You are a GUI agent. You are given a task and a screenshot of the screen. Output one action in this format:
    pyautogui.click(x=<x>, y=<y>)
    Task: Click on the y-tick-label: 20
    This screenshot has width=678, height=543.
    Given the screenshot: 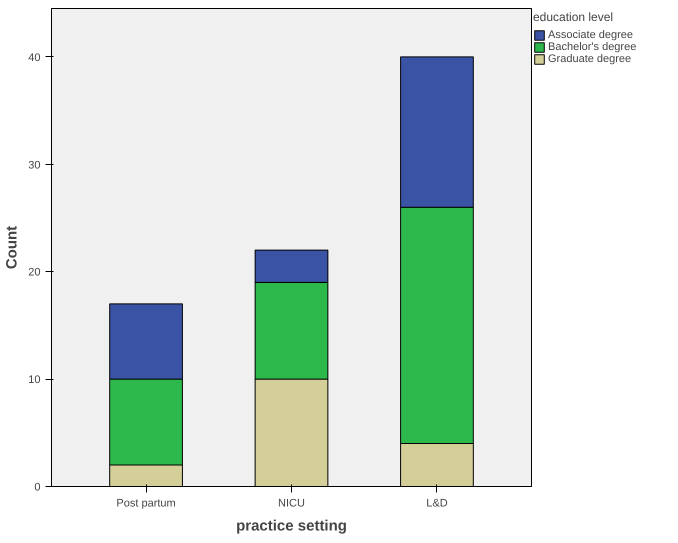 What is the action you would take?
    pyautogui.click(x=34, y=272)
    